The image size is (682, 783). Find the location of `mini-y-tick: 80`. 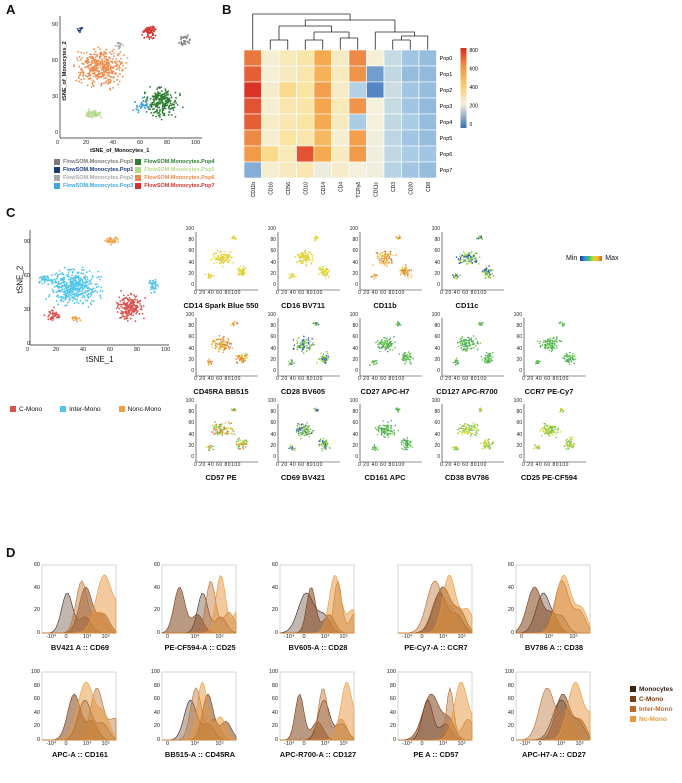

mini-y-tick: 80 is located at coordinates (355, 240).